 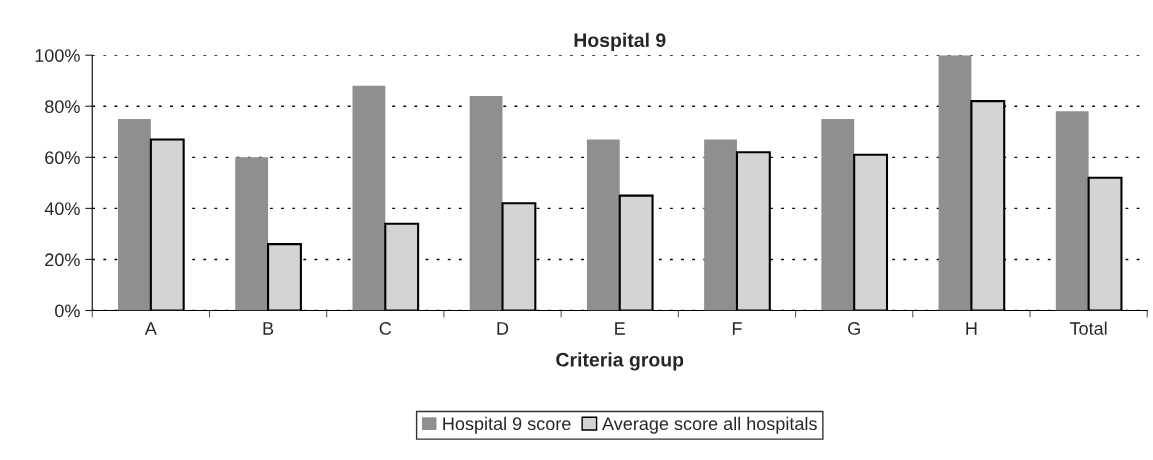 I want to click on y-tick-label: 0%, so click(x=67, y=311).